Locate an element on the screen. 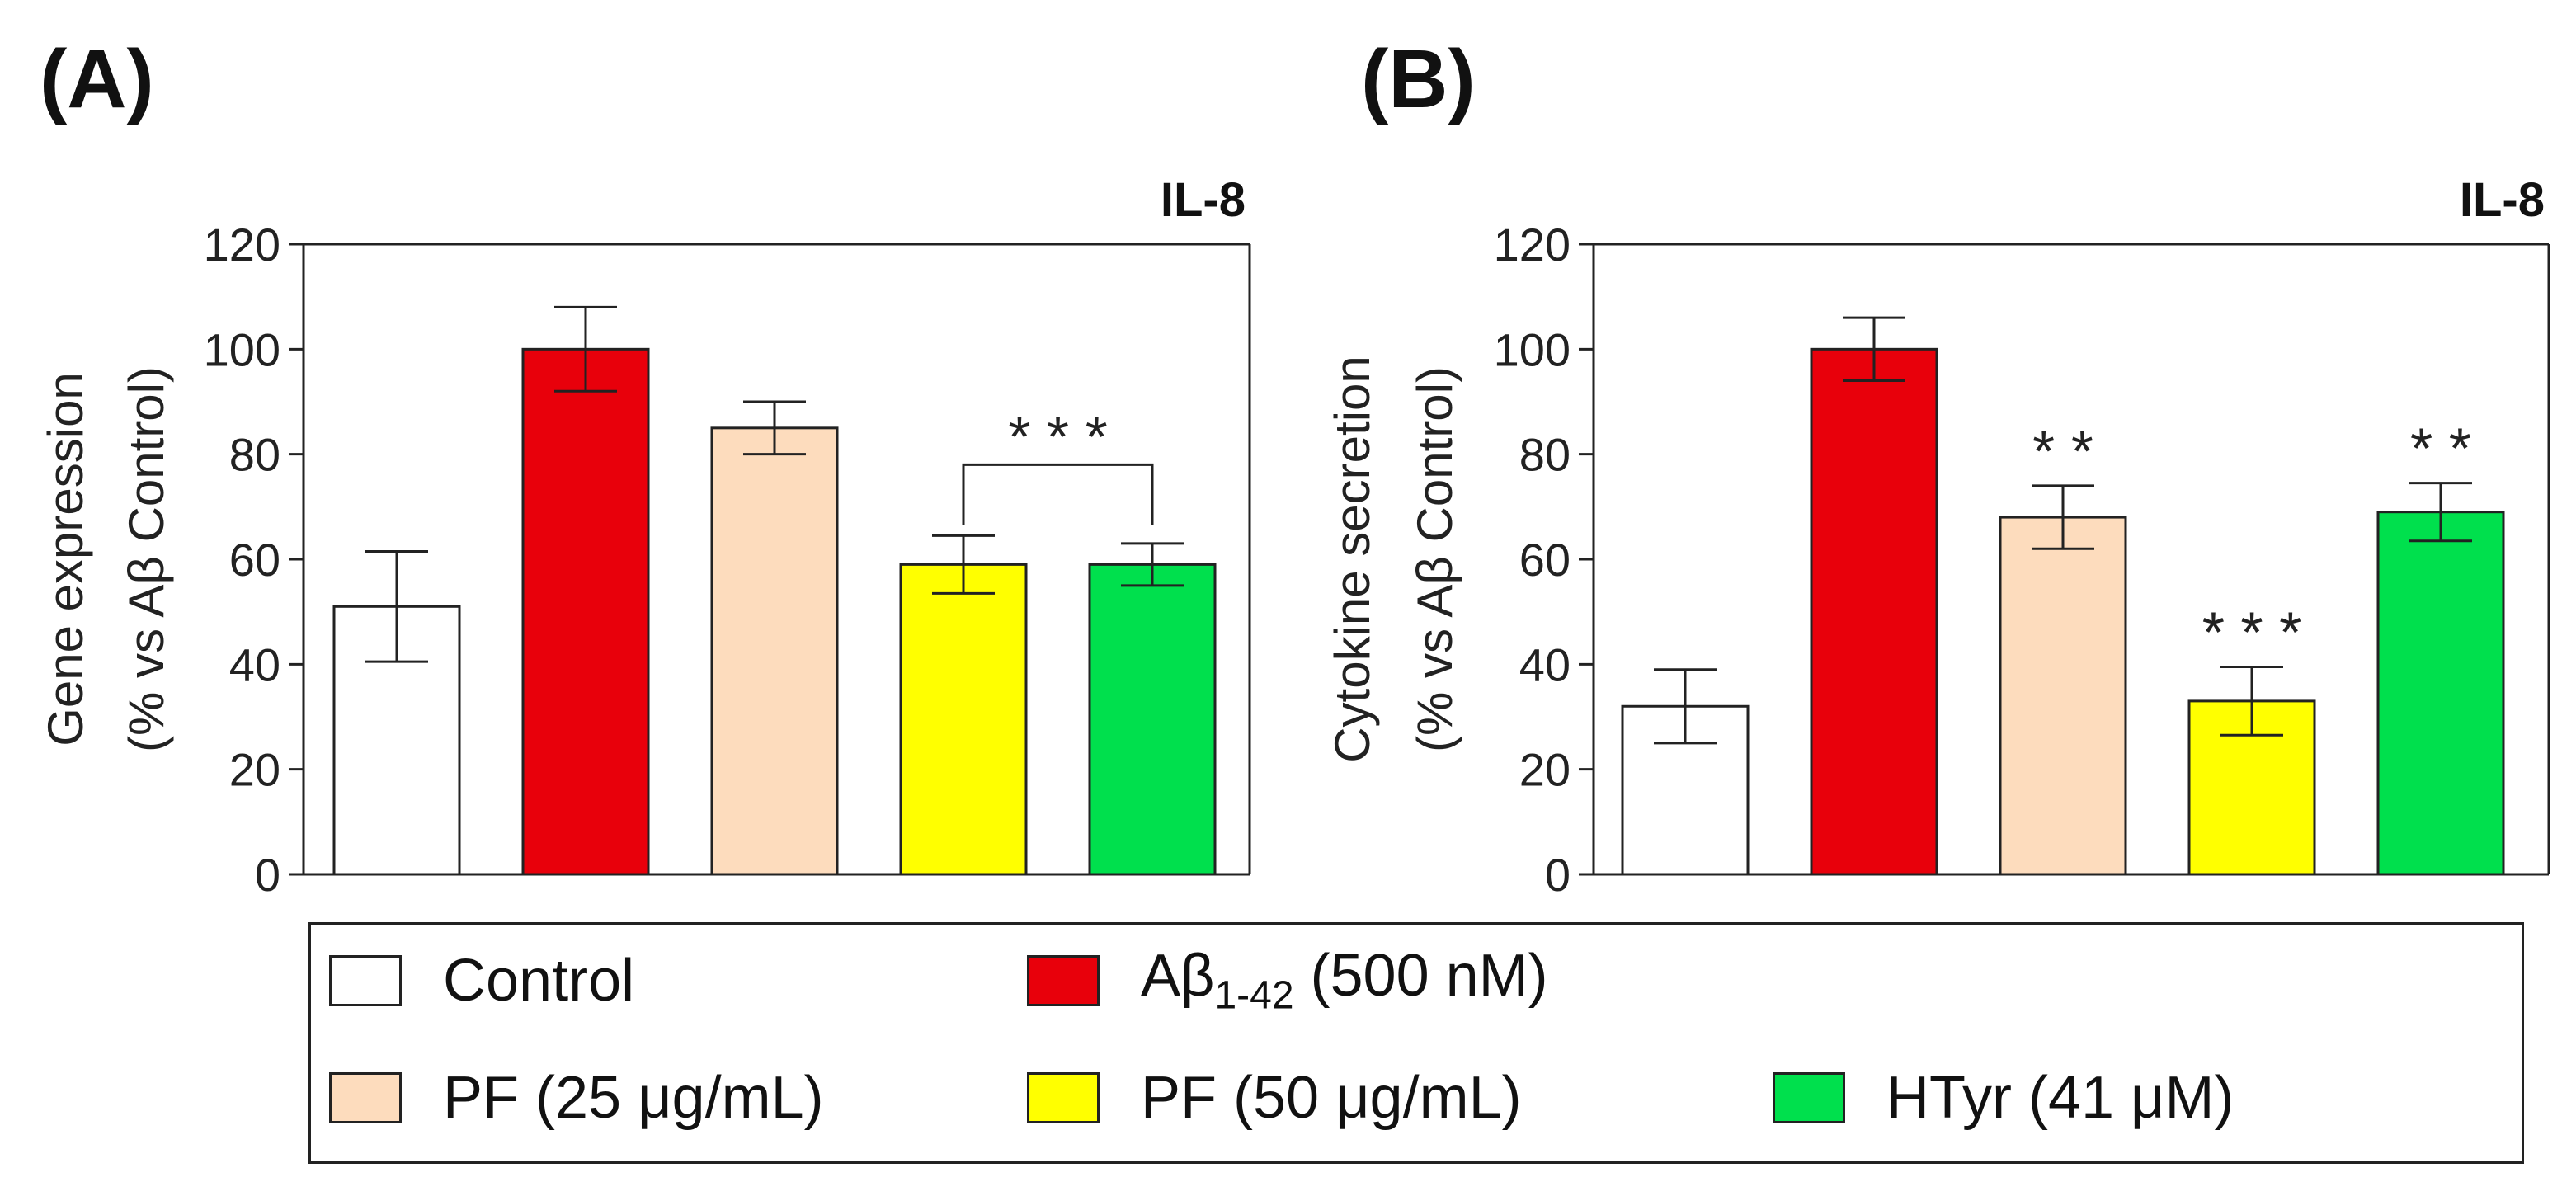 The image size is (2576, 1182). legend-item-abeta: Aβ1-42 (500 nM) is located at coordinates (1287, 980).